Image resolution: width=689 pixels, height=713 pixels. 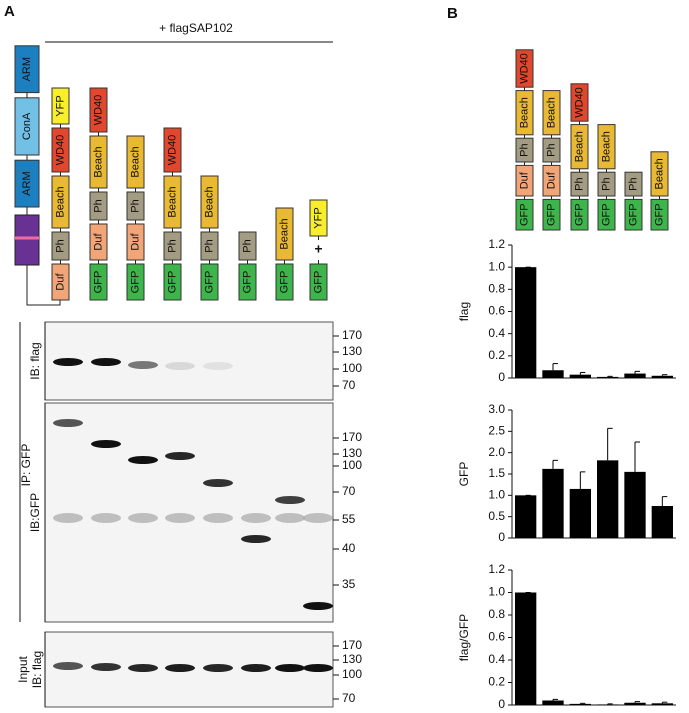 I want to click on y-tick-label: 3.0, so click(x=496, y=409).